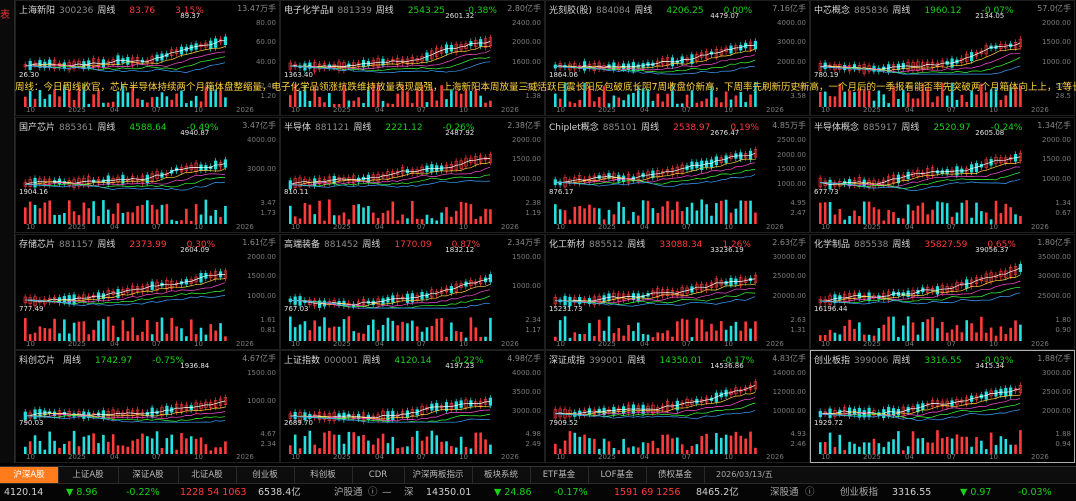 This screenshot has height=501, width=1076. I want to click on tab-9: ETF基金, so click(559, 475).